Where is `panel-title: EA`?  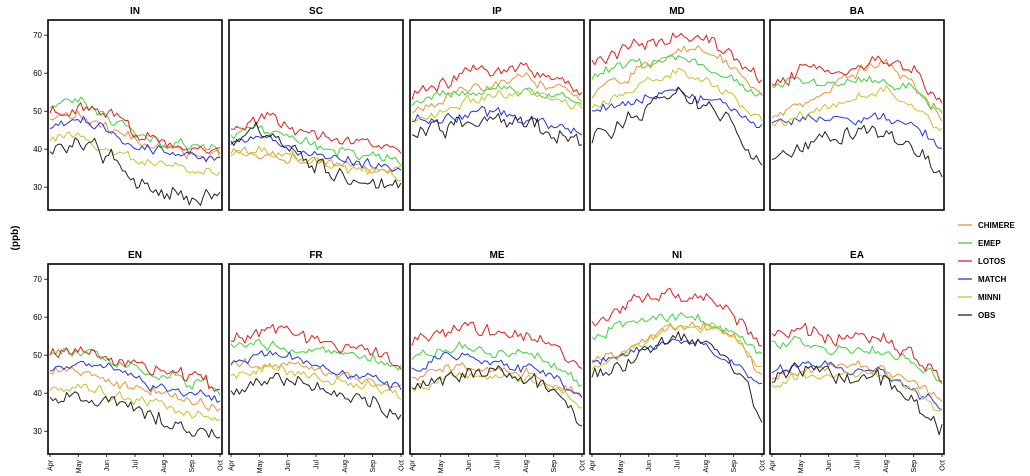 panel-title: EA is located at coordinates (857, 255).